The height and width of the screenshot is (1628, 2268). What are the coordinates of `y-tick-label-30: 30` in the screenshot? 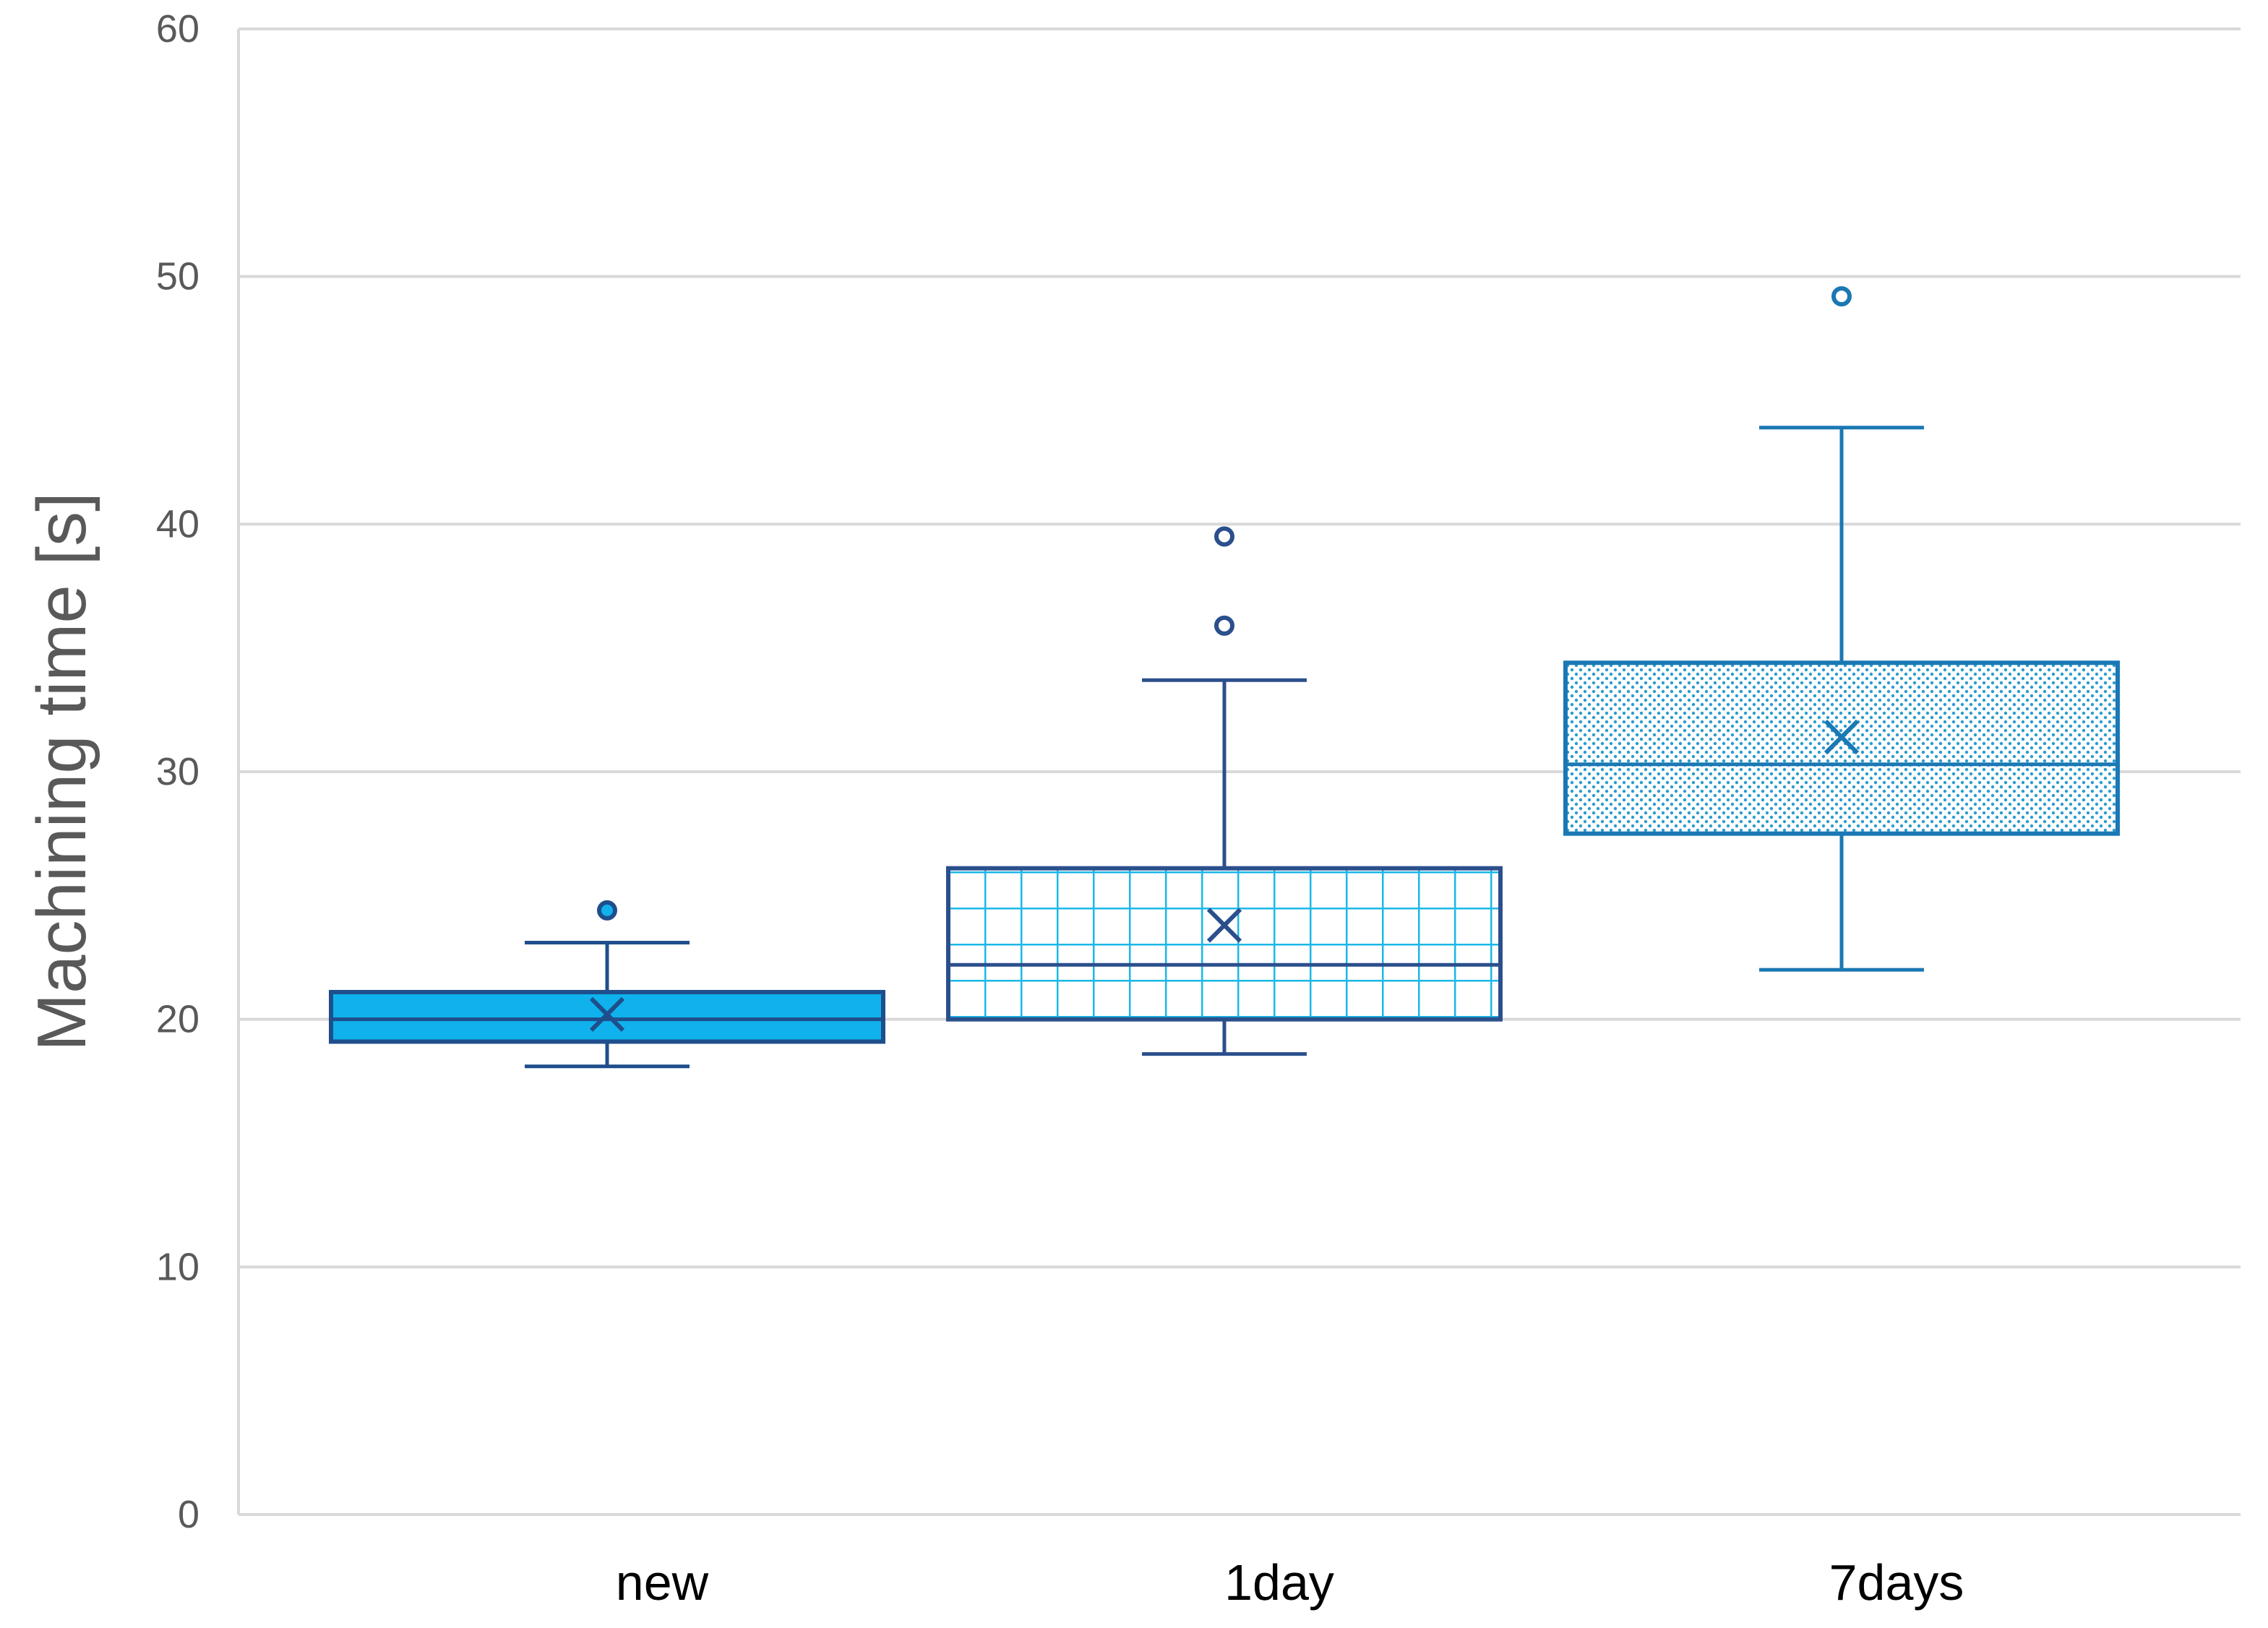 It's located at (177, 771).